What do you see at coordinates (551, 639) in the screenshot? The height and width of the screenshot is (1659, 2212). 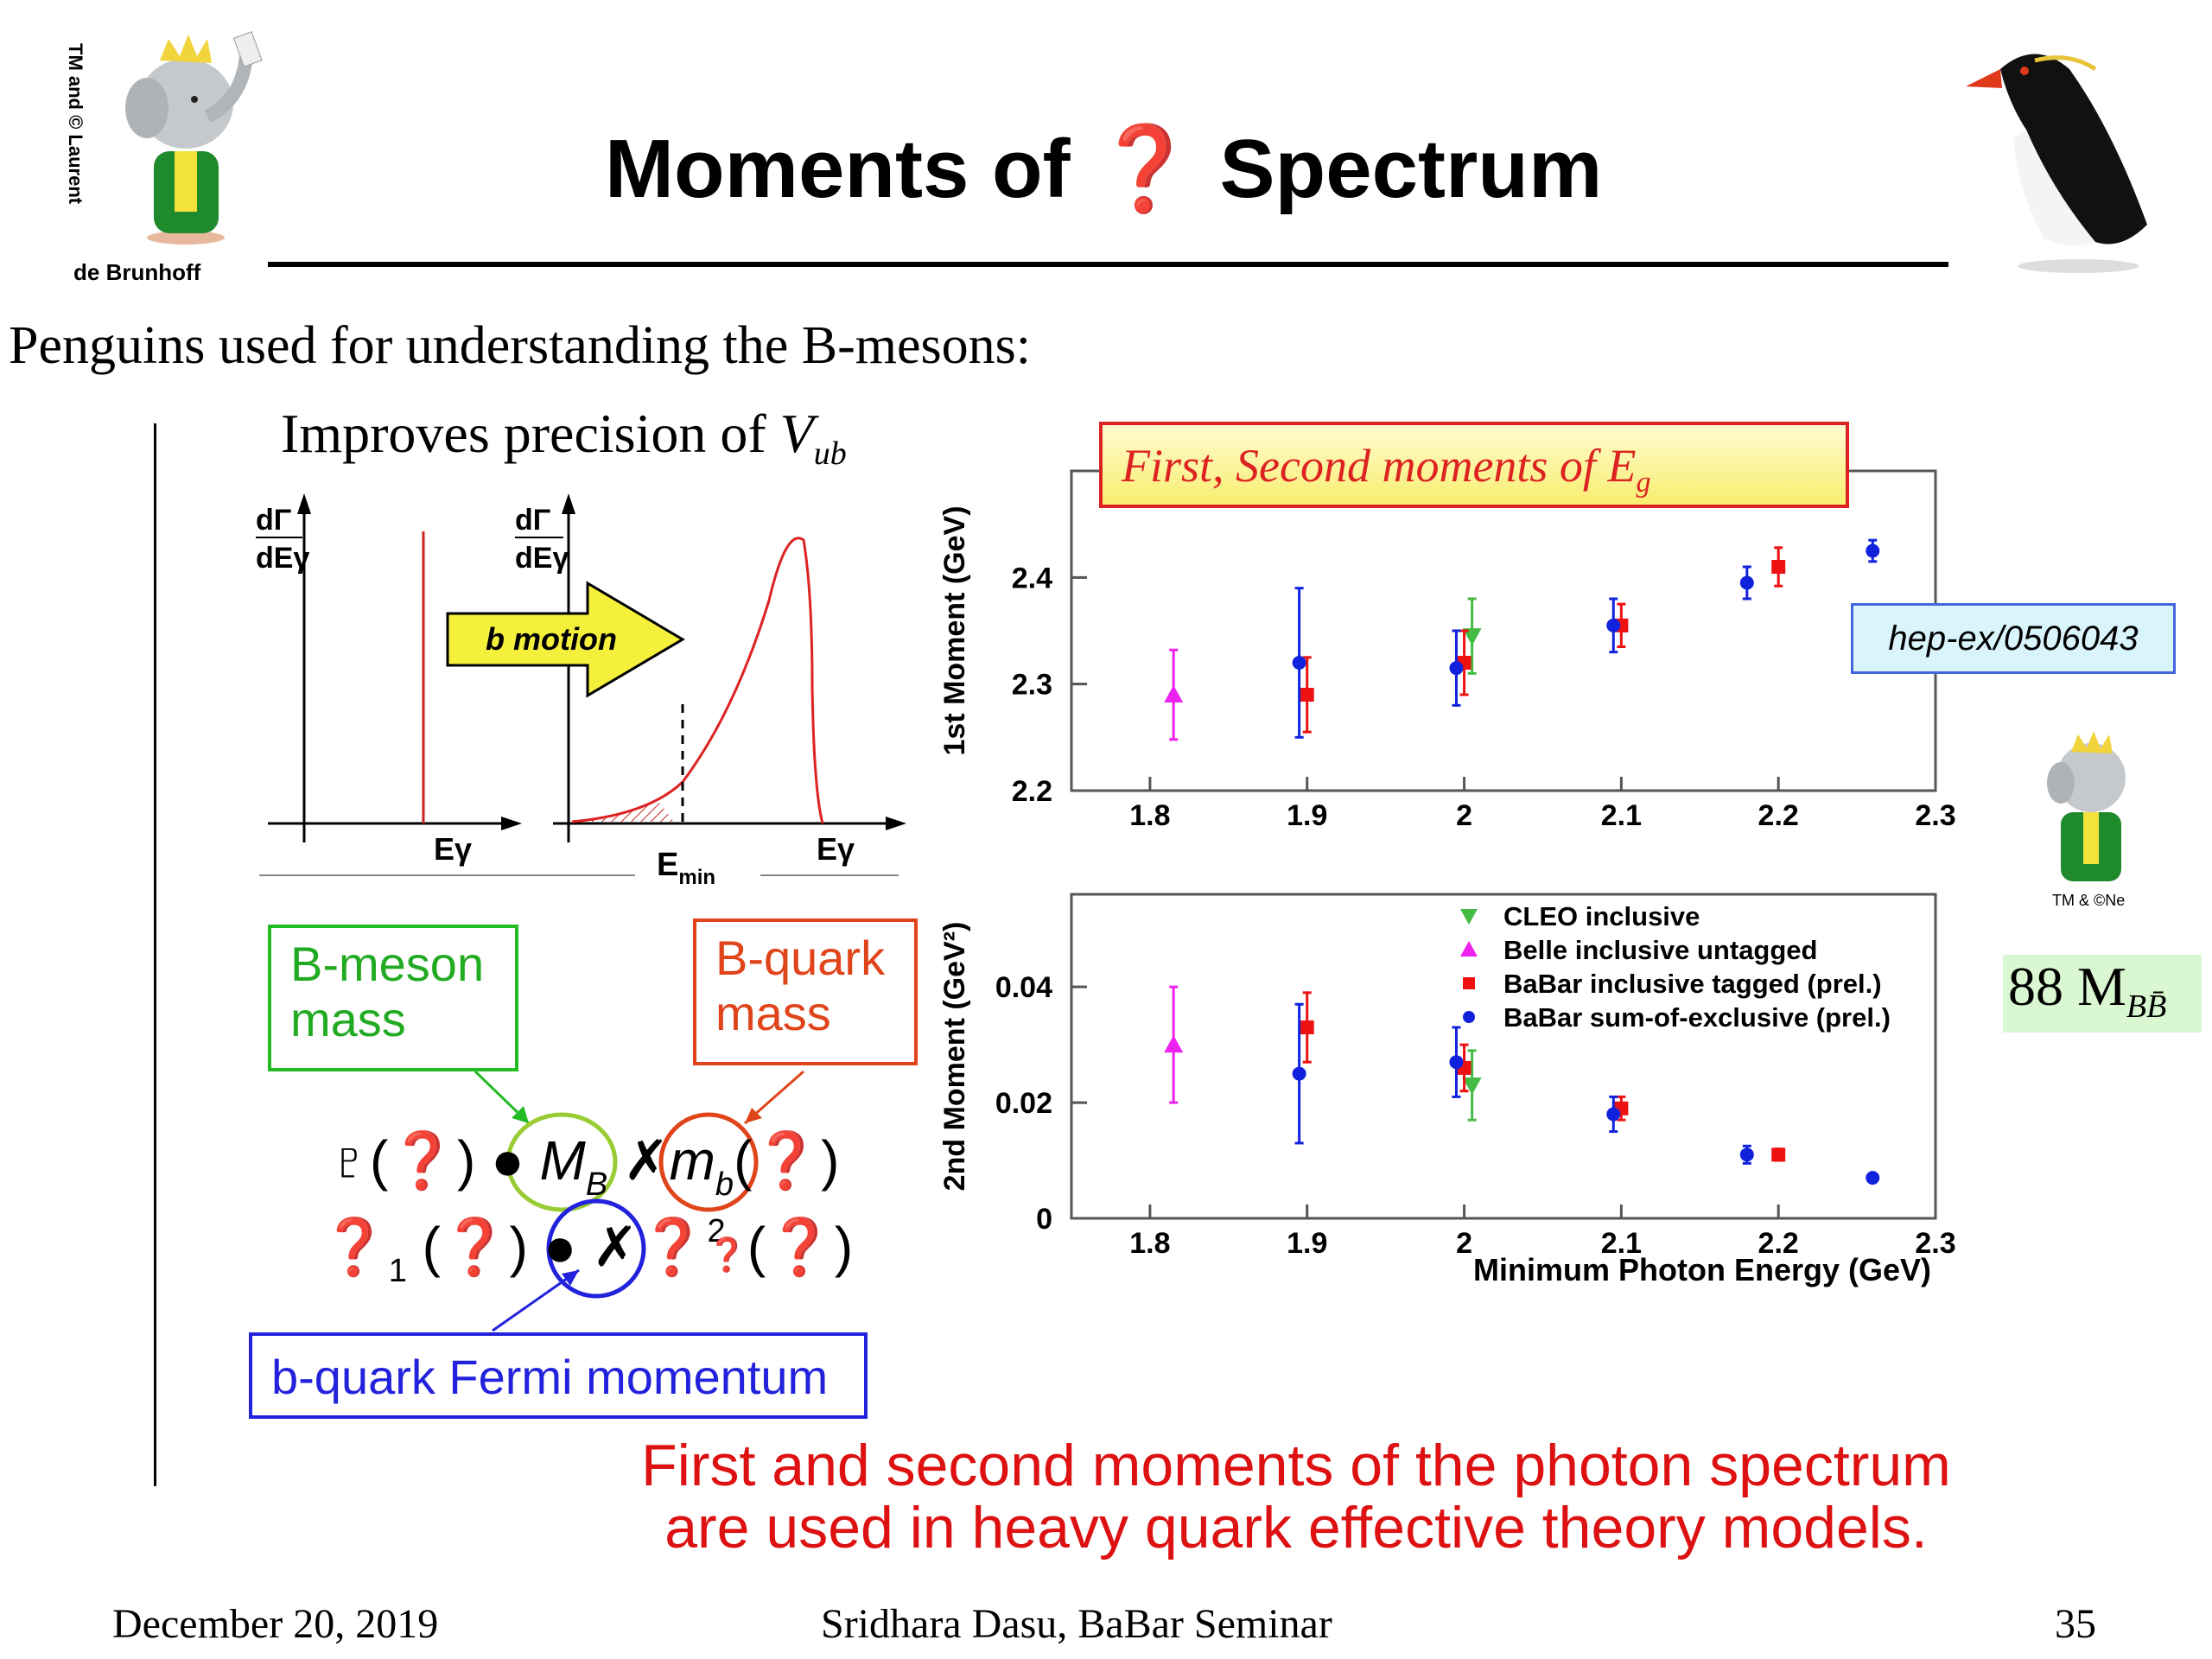 I see `b-motion-label: b motion` at bounding box center [551, 639].